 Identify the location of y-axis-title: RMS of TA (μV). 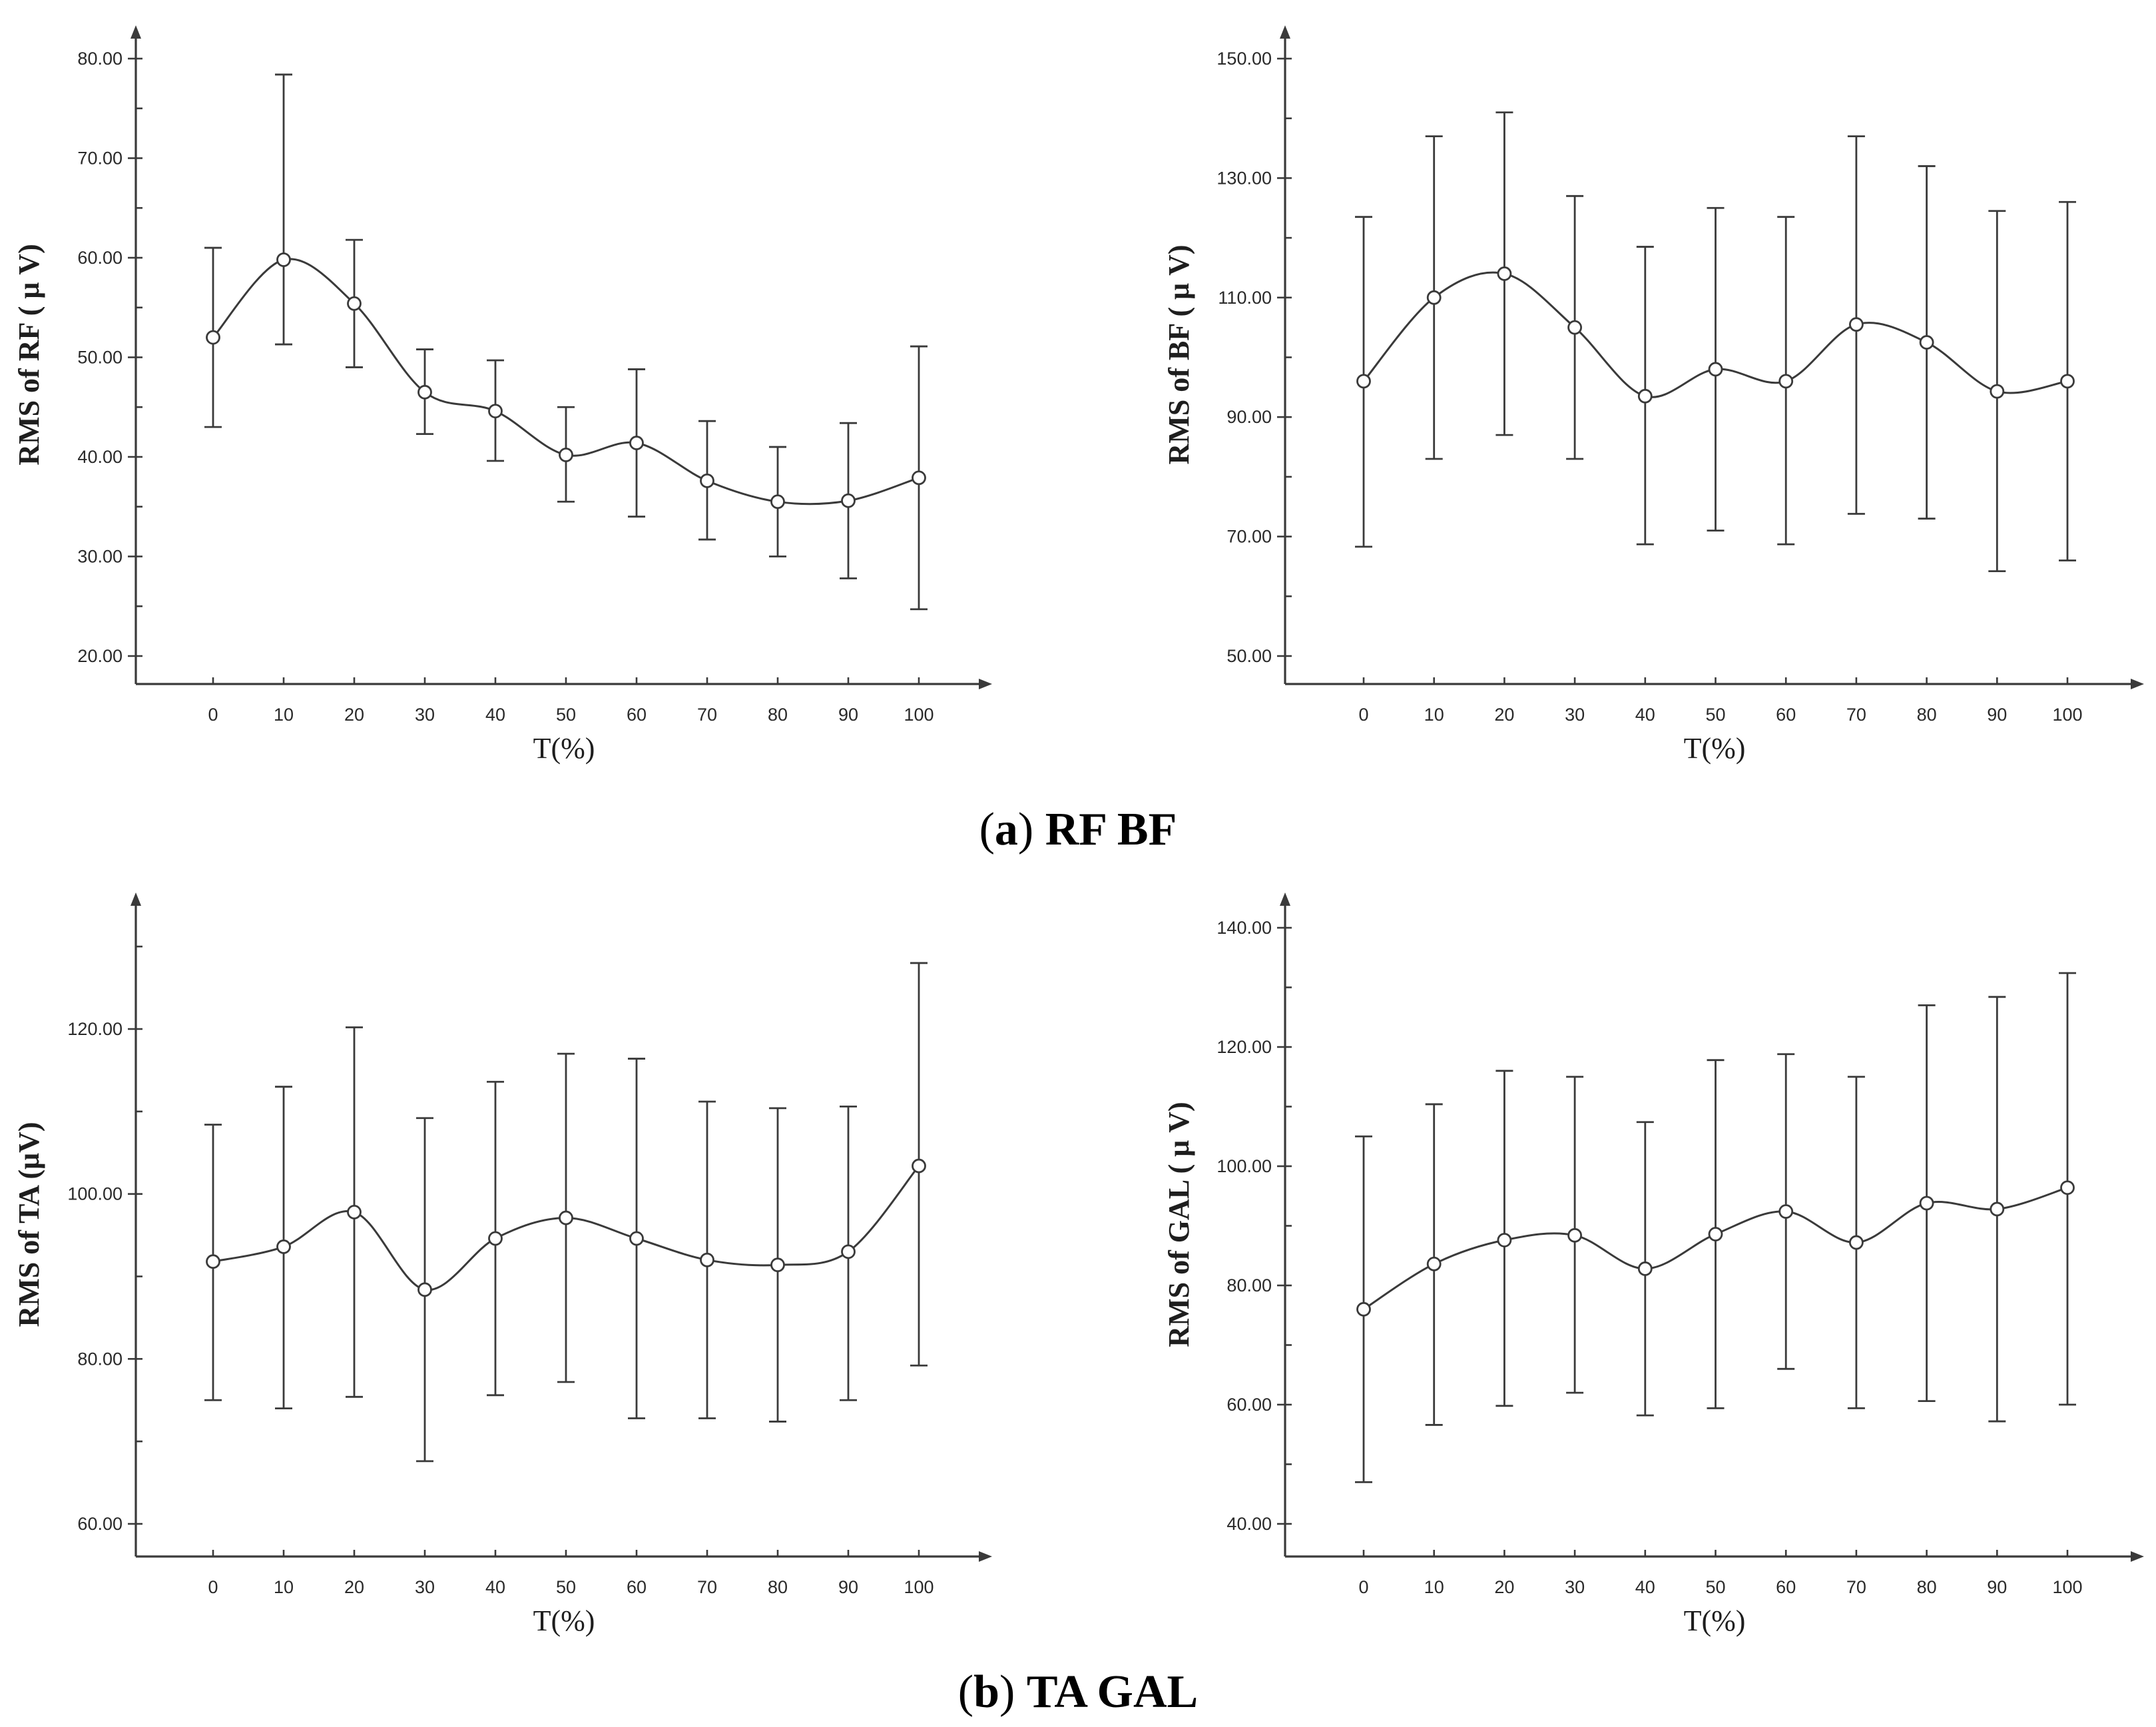
(29, 1224).